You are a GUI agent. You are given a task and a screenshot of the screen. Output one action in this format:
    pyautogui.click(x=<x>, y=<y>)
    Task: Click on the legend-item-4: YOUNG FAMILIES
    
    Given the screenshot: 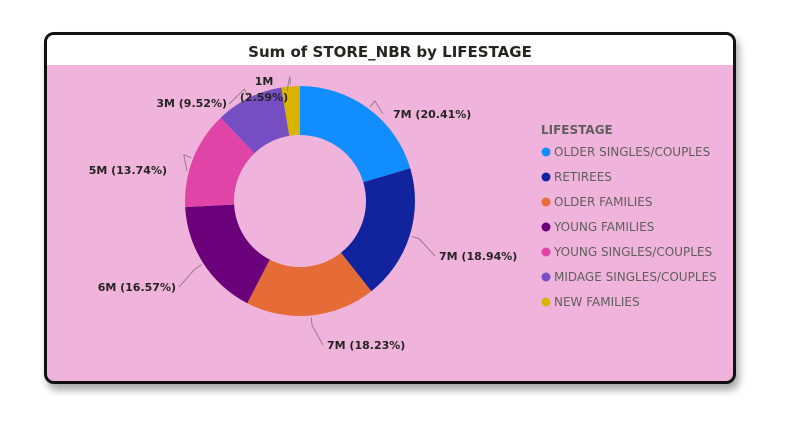 What is the action you would take?
    pyautogui.click(x=603, y=227)
    